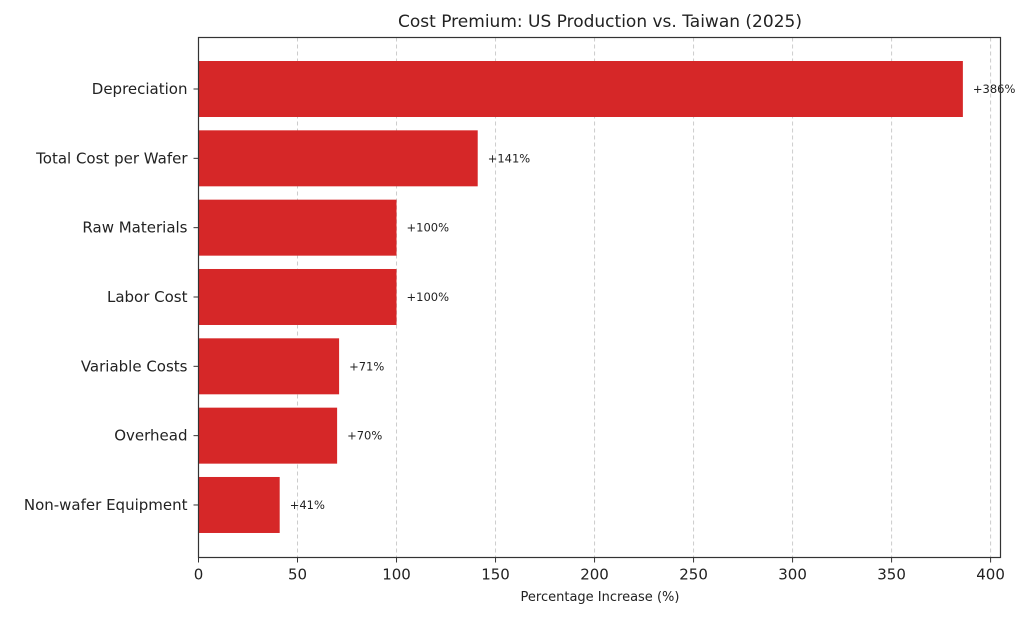 This screenshot has height=624, width=1032. I want to click on data-label: +41%, so click(307, 505).